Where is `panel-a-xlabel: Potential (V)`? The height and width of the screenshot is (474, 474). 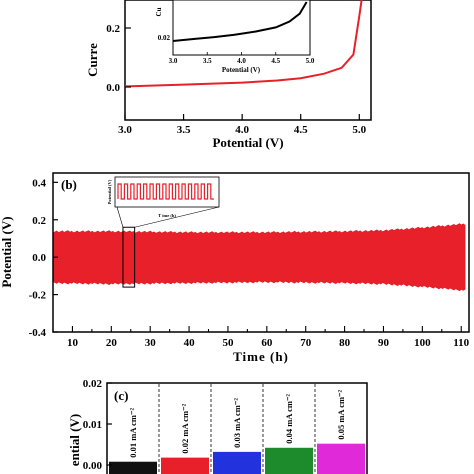
panel-a-xlabel: Potential (V) is located at coordinates (247, 142).